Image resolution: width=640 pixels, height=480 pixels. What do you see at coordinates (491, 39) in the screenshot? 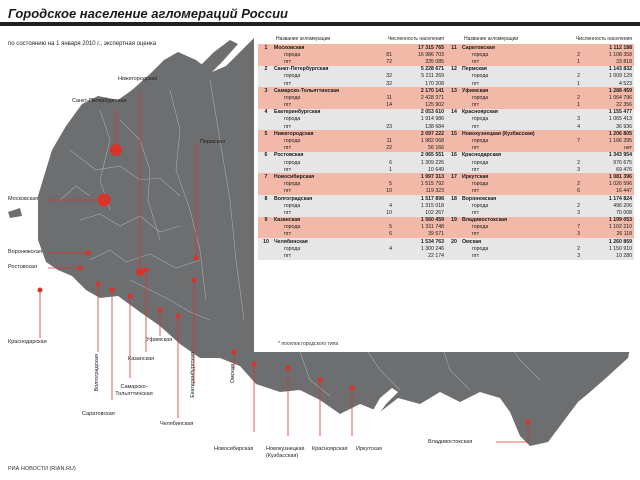
I see `header-name: Название агломерации` at bounding box center [491, 39].